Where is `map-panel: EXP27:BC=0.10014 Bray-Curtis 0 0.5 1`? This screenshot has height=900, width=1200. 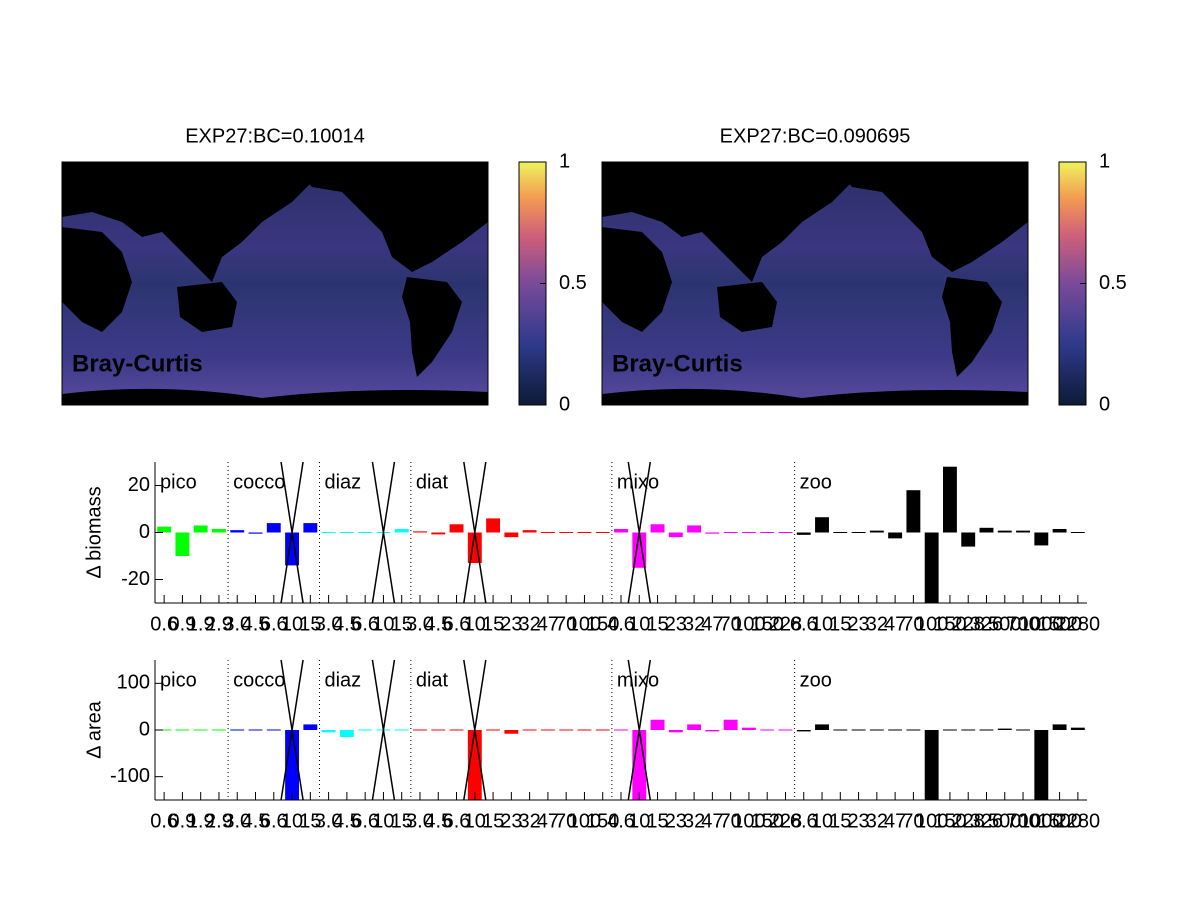 map-panel: EXP27:BC=0.10014 Bray-Curtis 0 0.5 1 is located at coordinates (324, 270).